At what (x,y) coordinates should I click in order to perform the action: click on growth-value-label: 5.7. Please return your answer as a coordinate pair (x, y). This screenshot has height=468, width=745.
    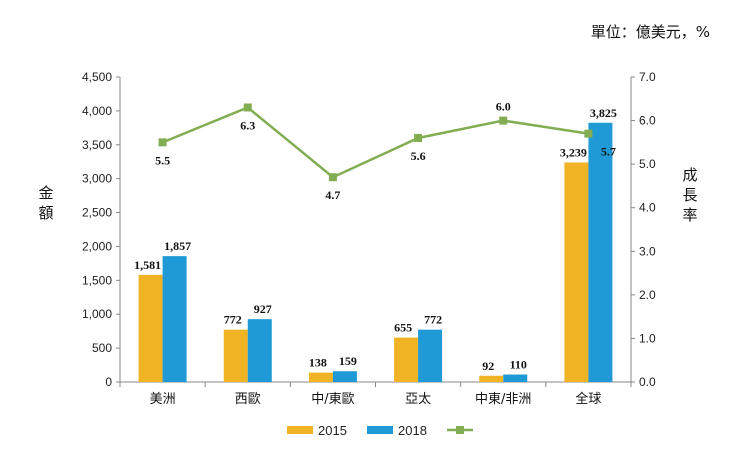
    Looking at the image, I should click on (608, 152).